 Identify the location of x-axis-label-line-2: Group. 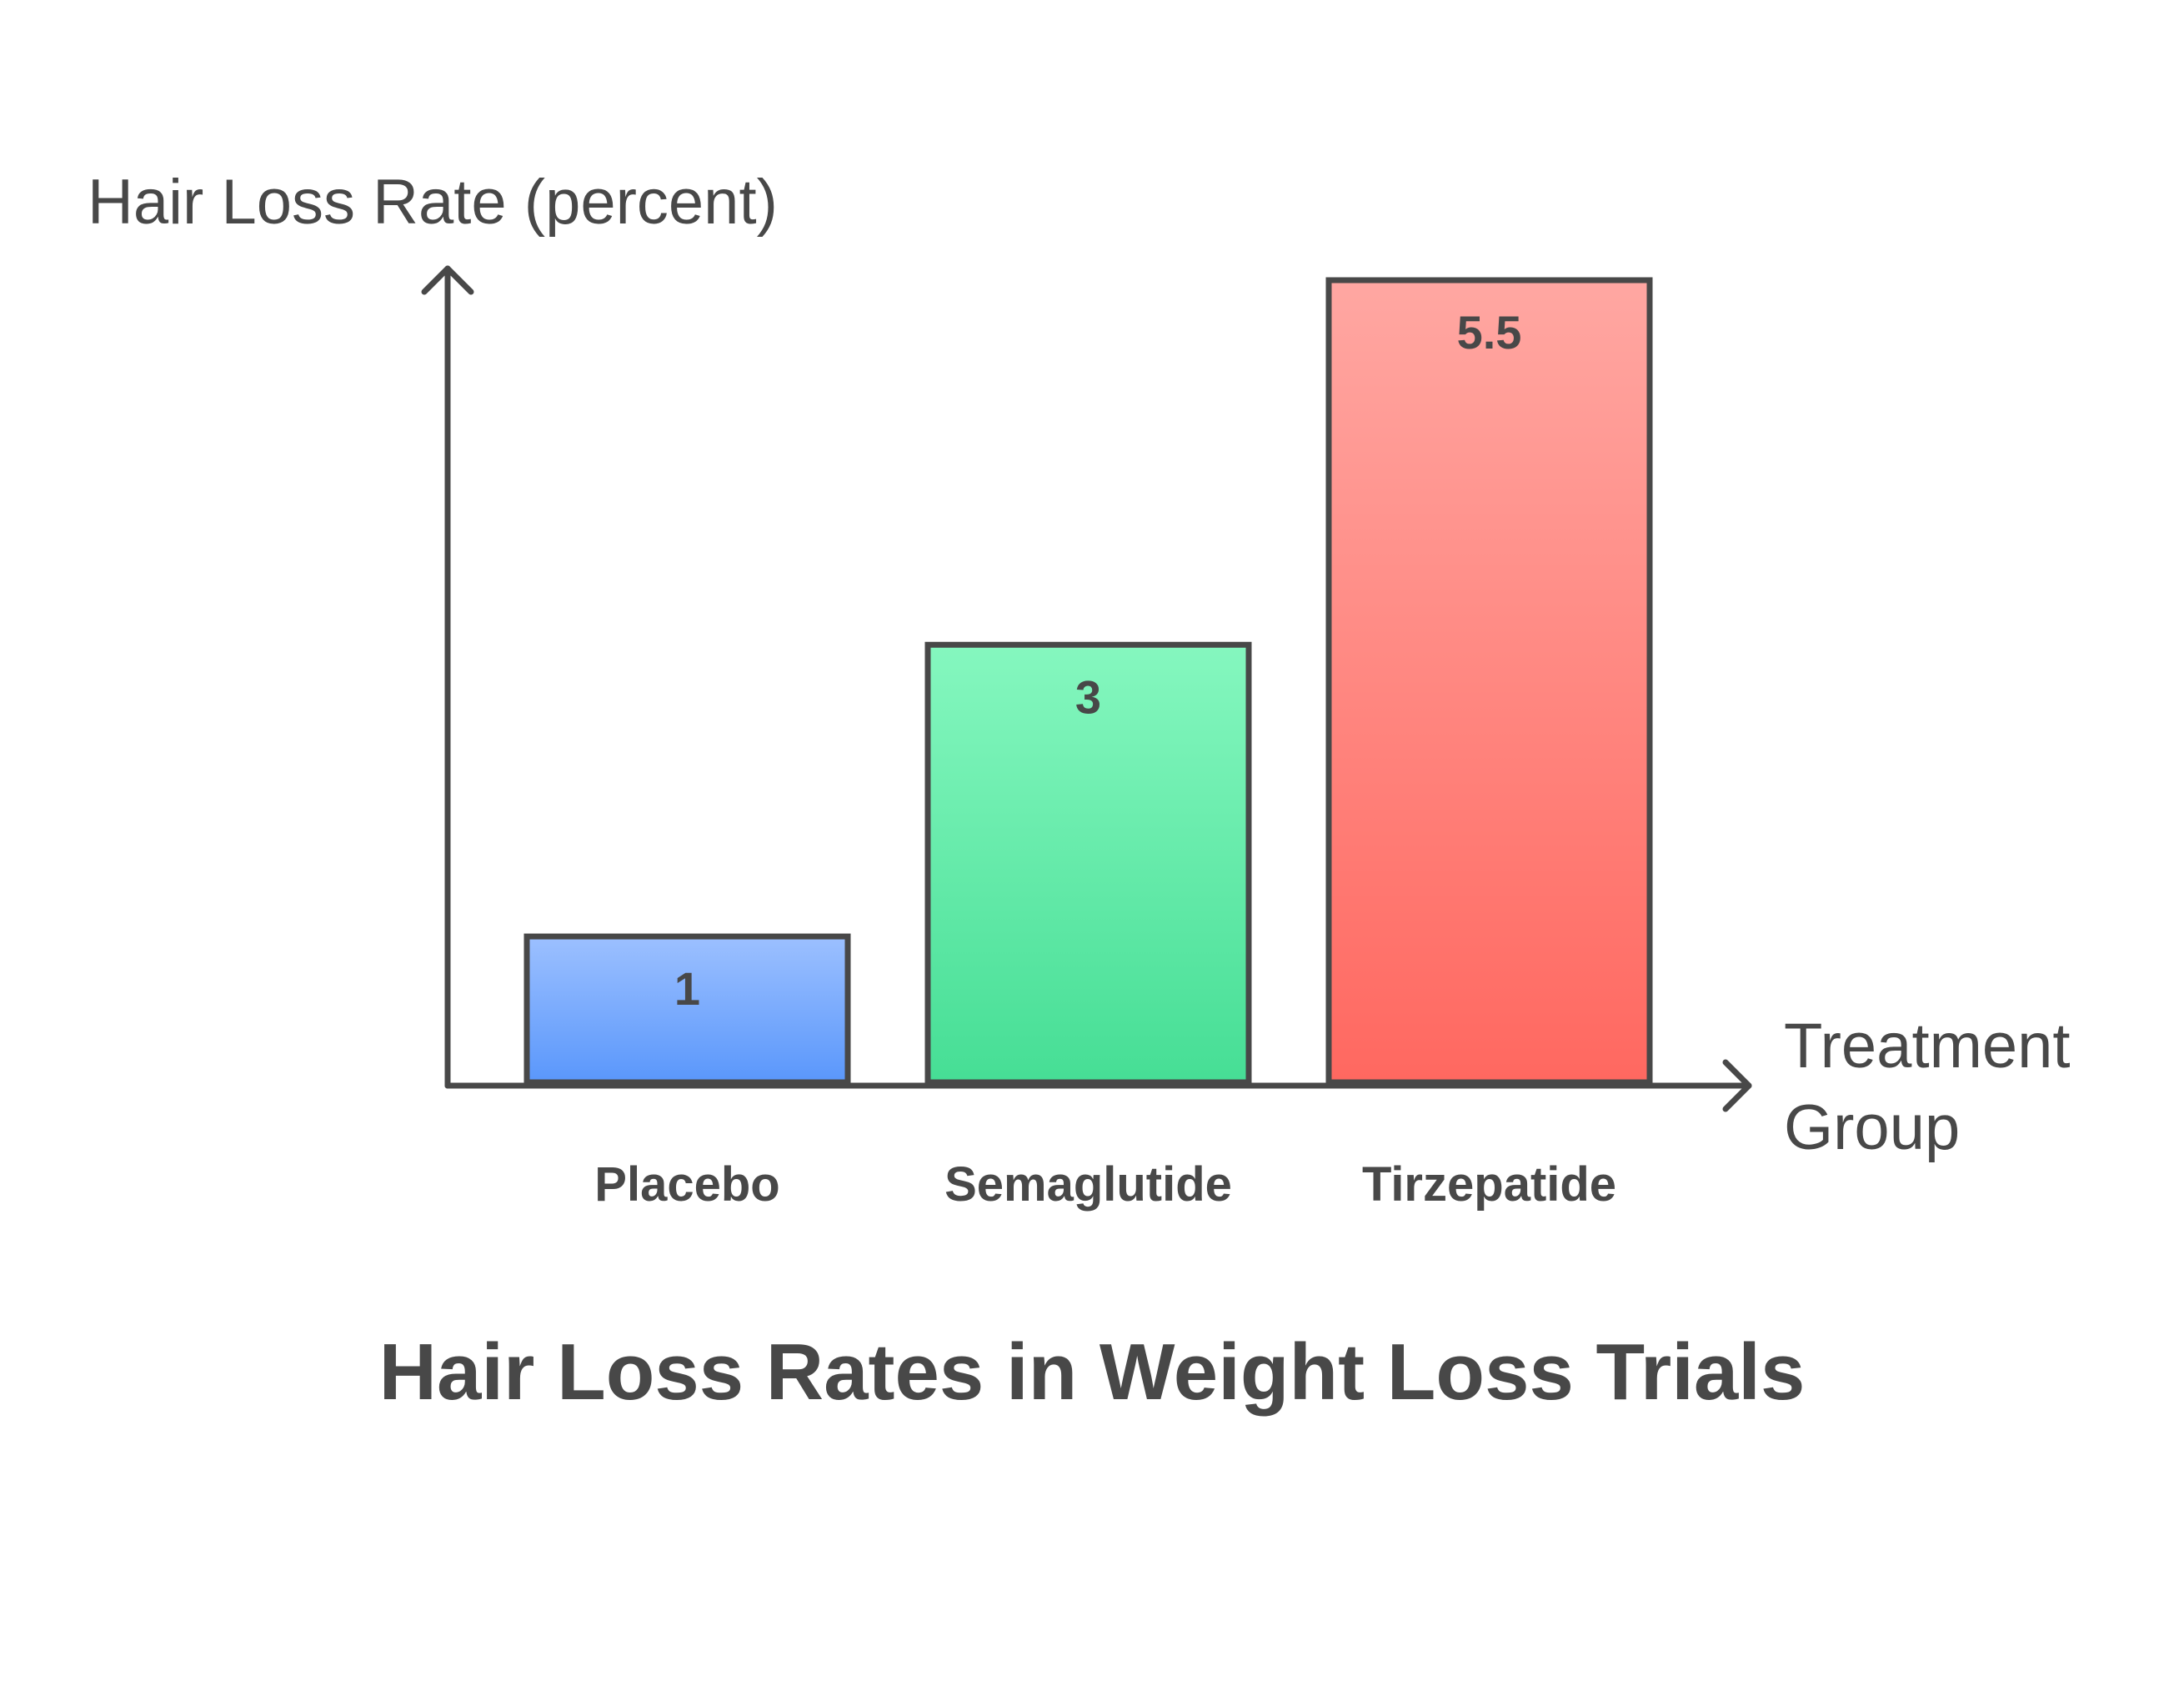
(1872, 1127).